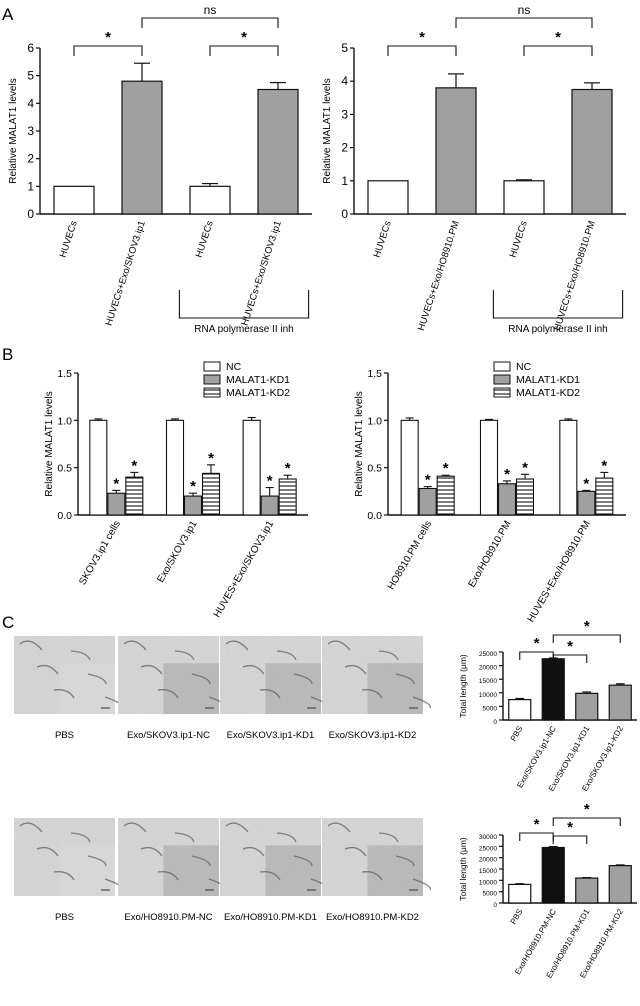 The width and height of the screenshot is (640, 1006). What do you see at coordinates (8, 14) in the screenshot?
I see `panel-letter-a: A` at bounding box center [8, 14].